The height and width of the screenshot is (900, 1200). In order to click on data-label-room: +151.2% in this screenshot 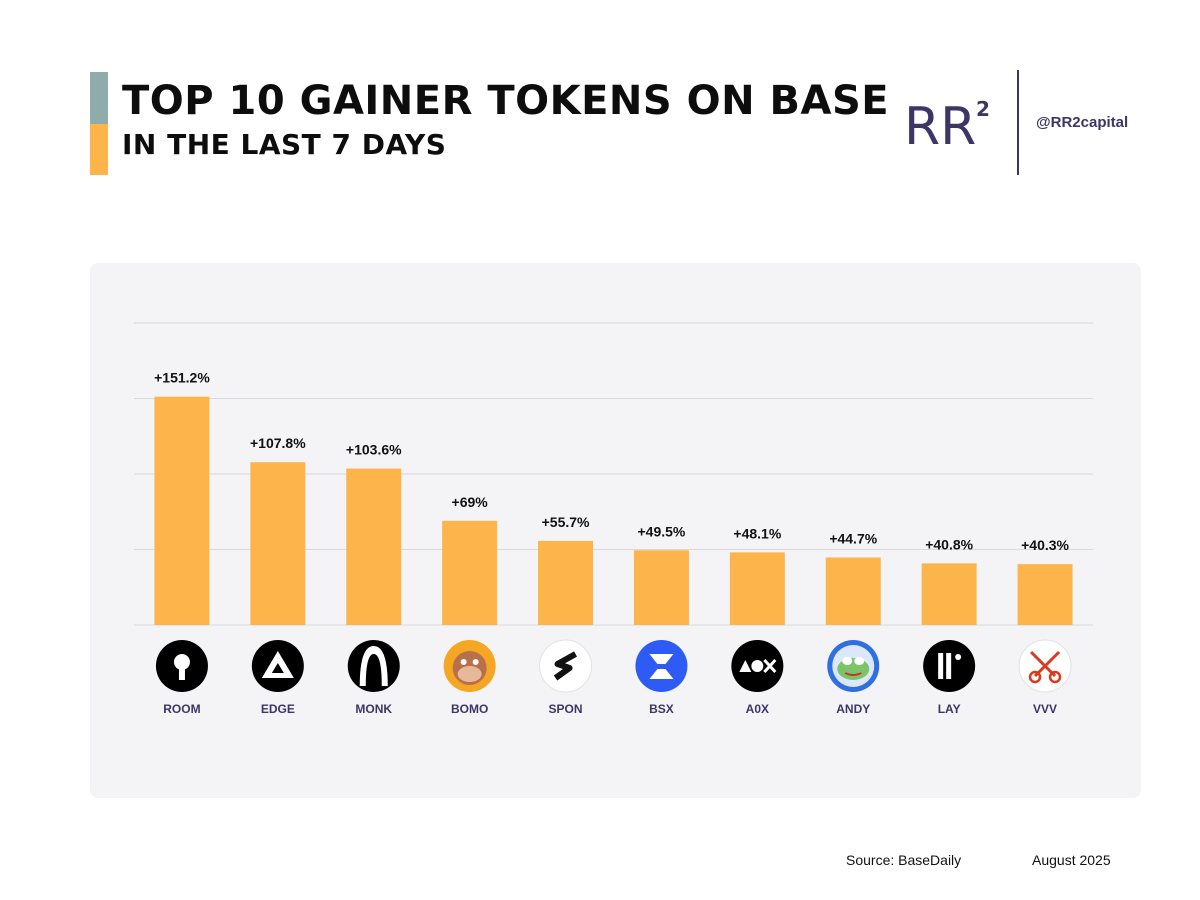, I will do `click(182, 378)`.